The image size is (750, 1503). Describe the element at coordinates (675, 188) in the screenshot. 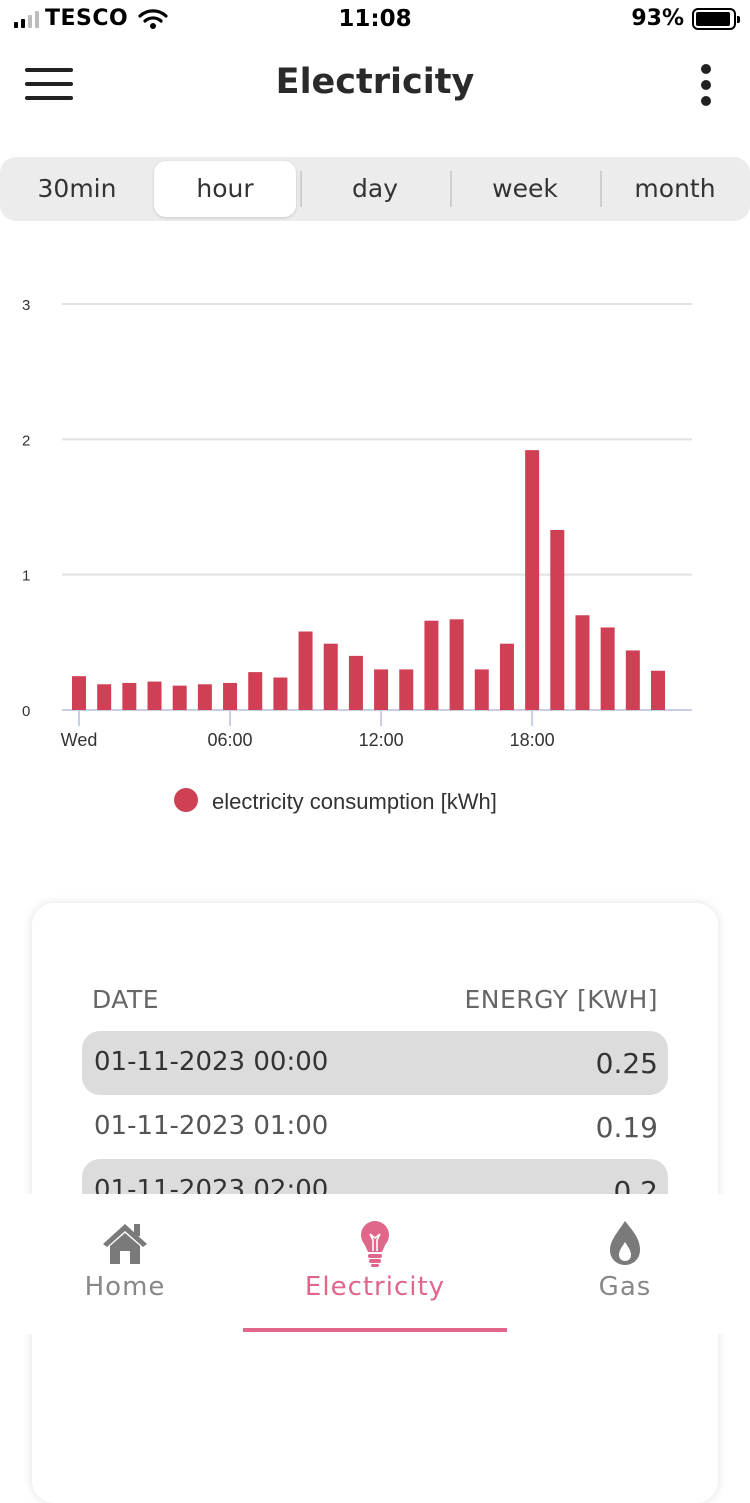

I see `interval-month: month` at that location.